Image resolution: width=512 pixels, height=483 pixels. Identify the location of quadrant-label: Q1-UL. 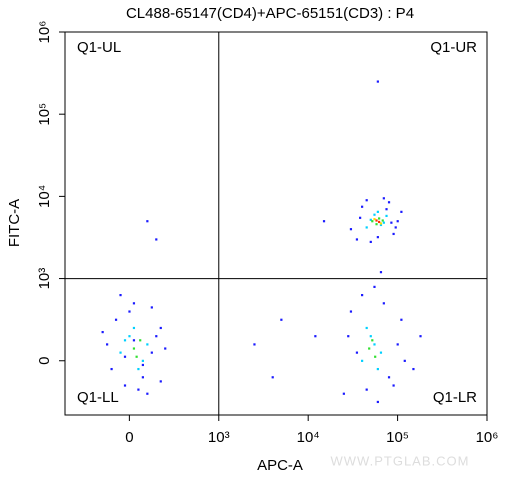
(99, 47).